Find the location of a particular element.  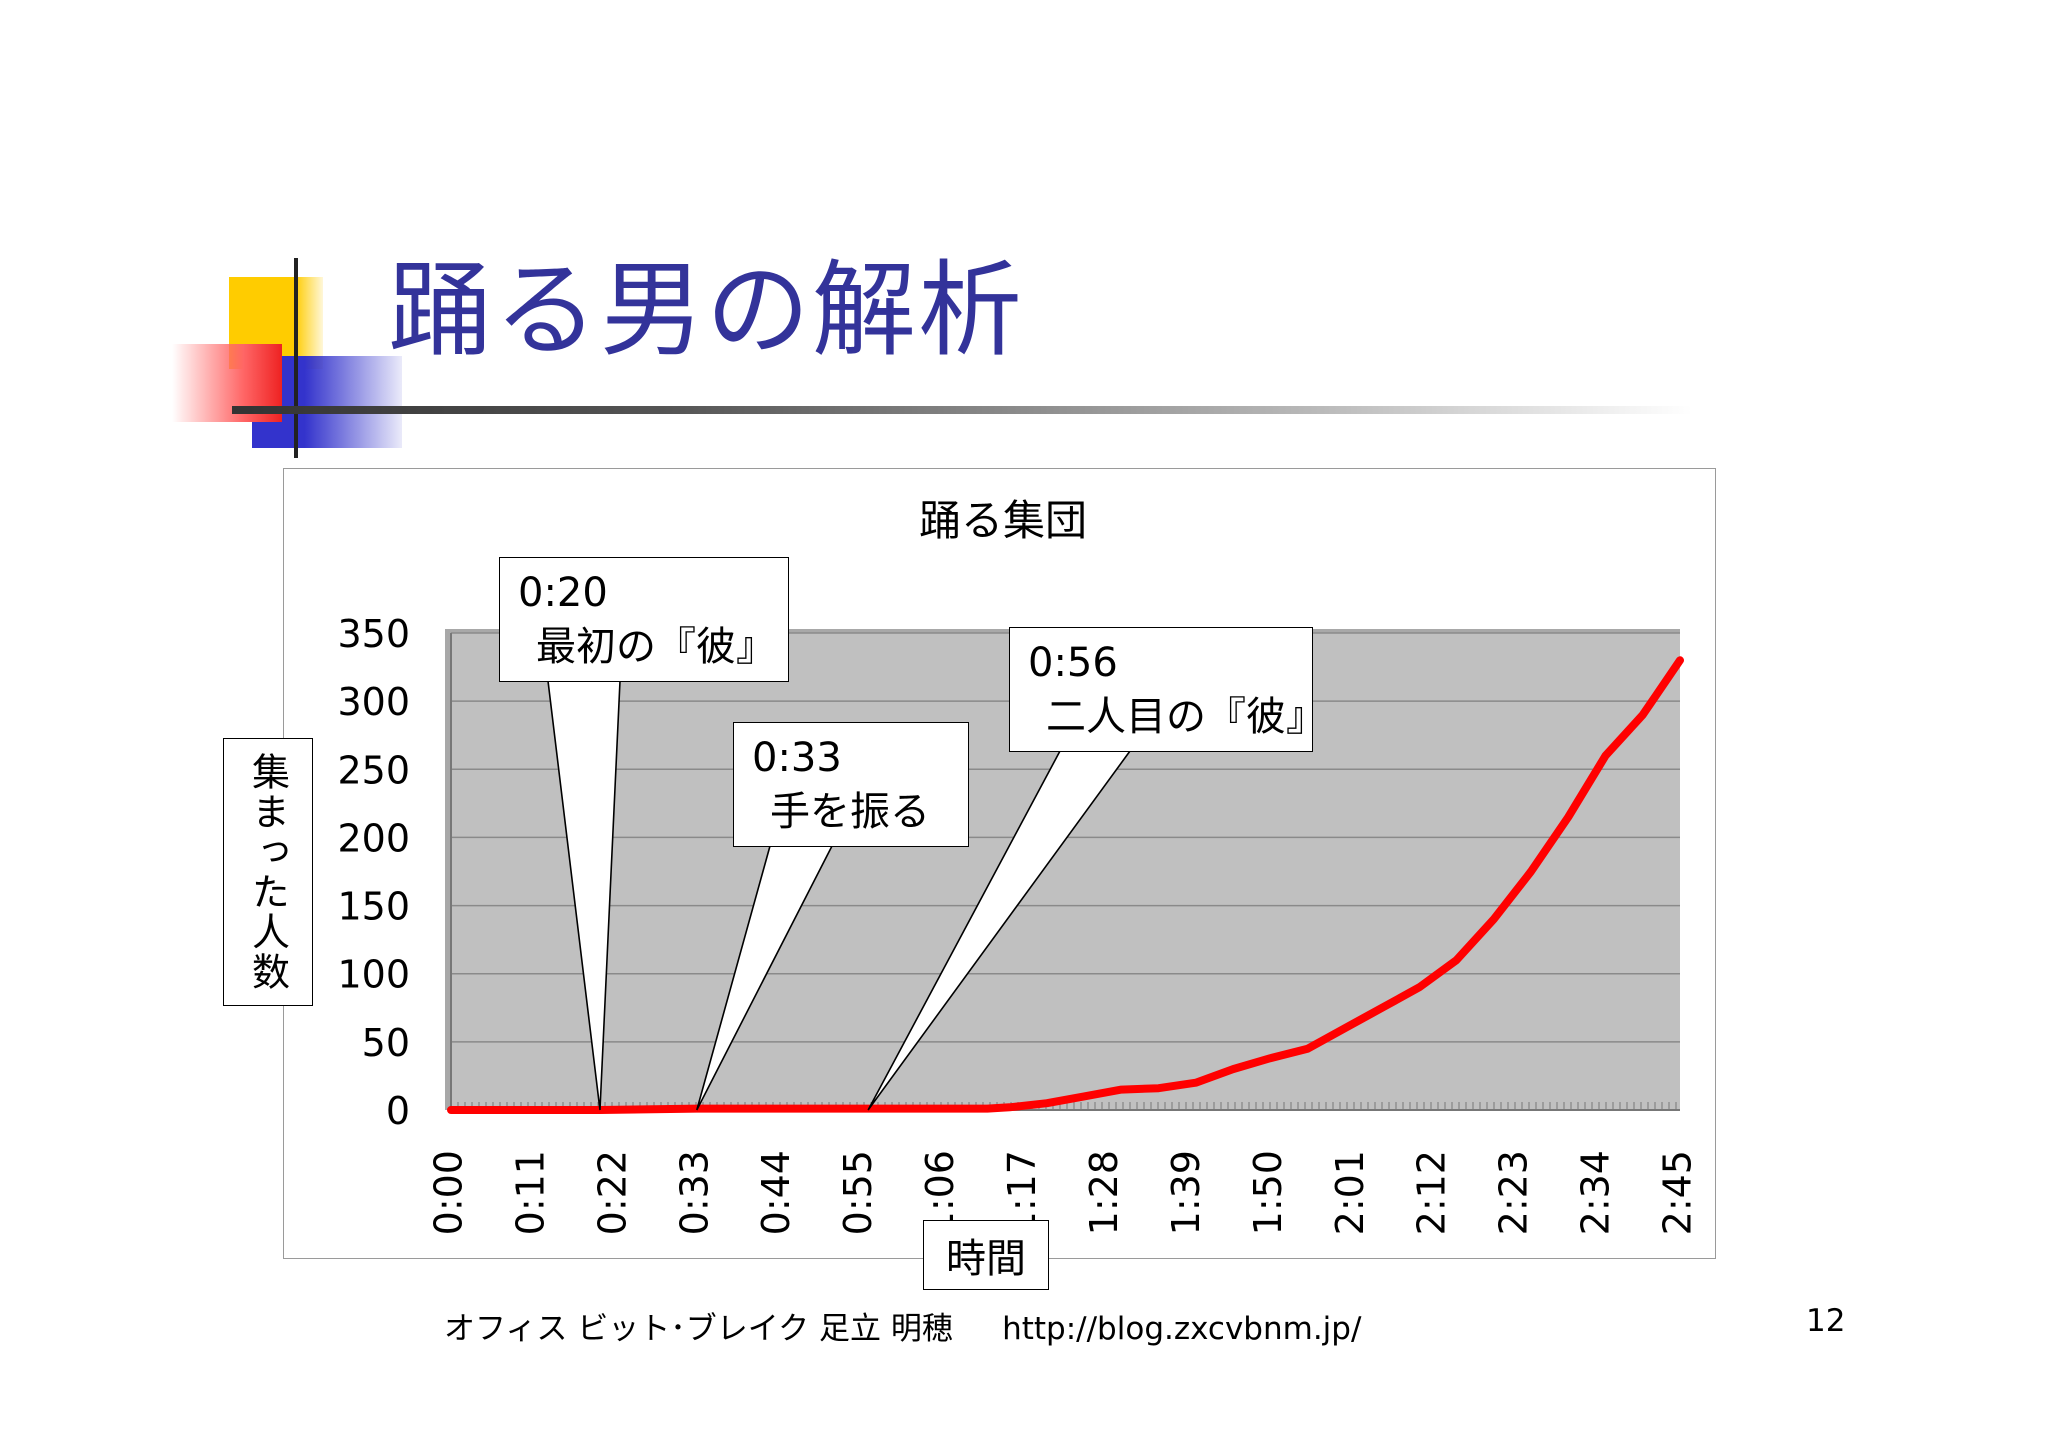

y-axis-label: 集まった人数 is located at coordinates (268, 872).